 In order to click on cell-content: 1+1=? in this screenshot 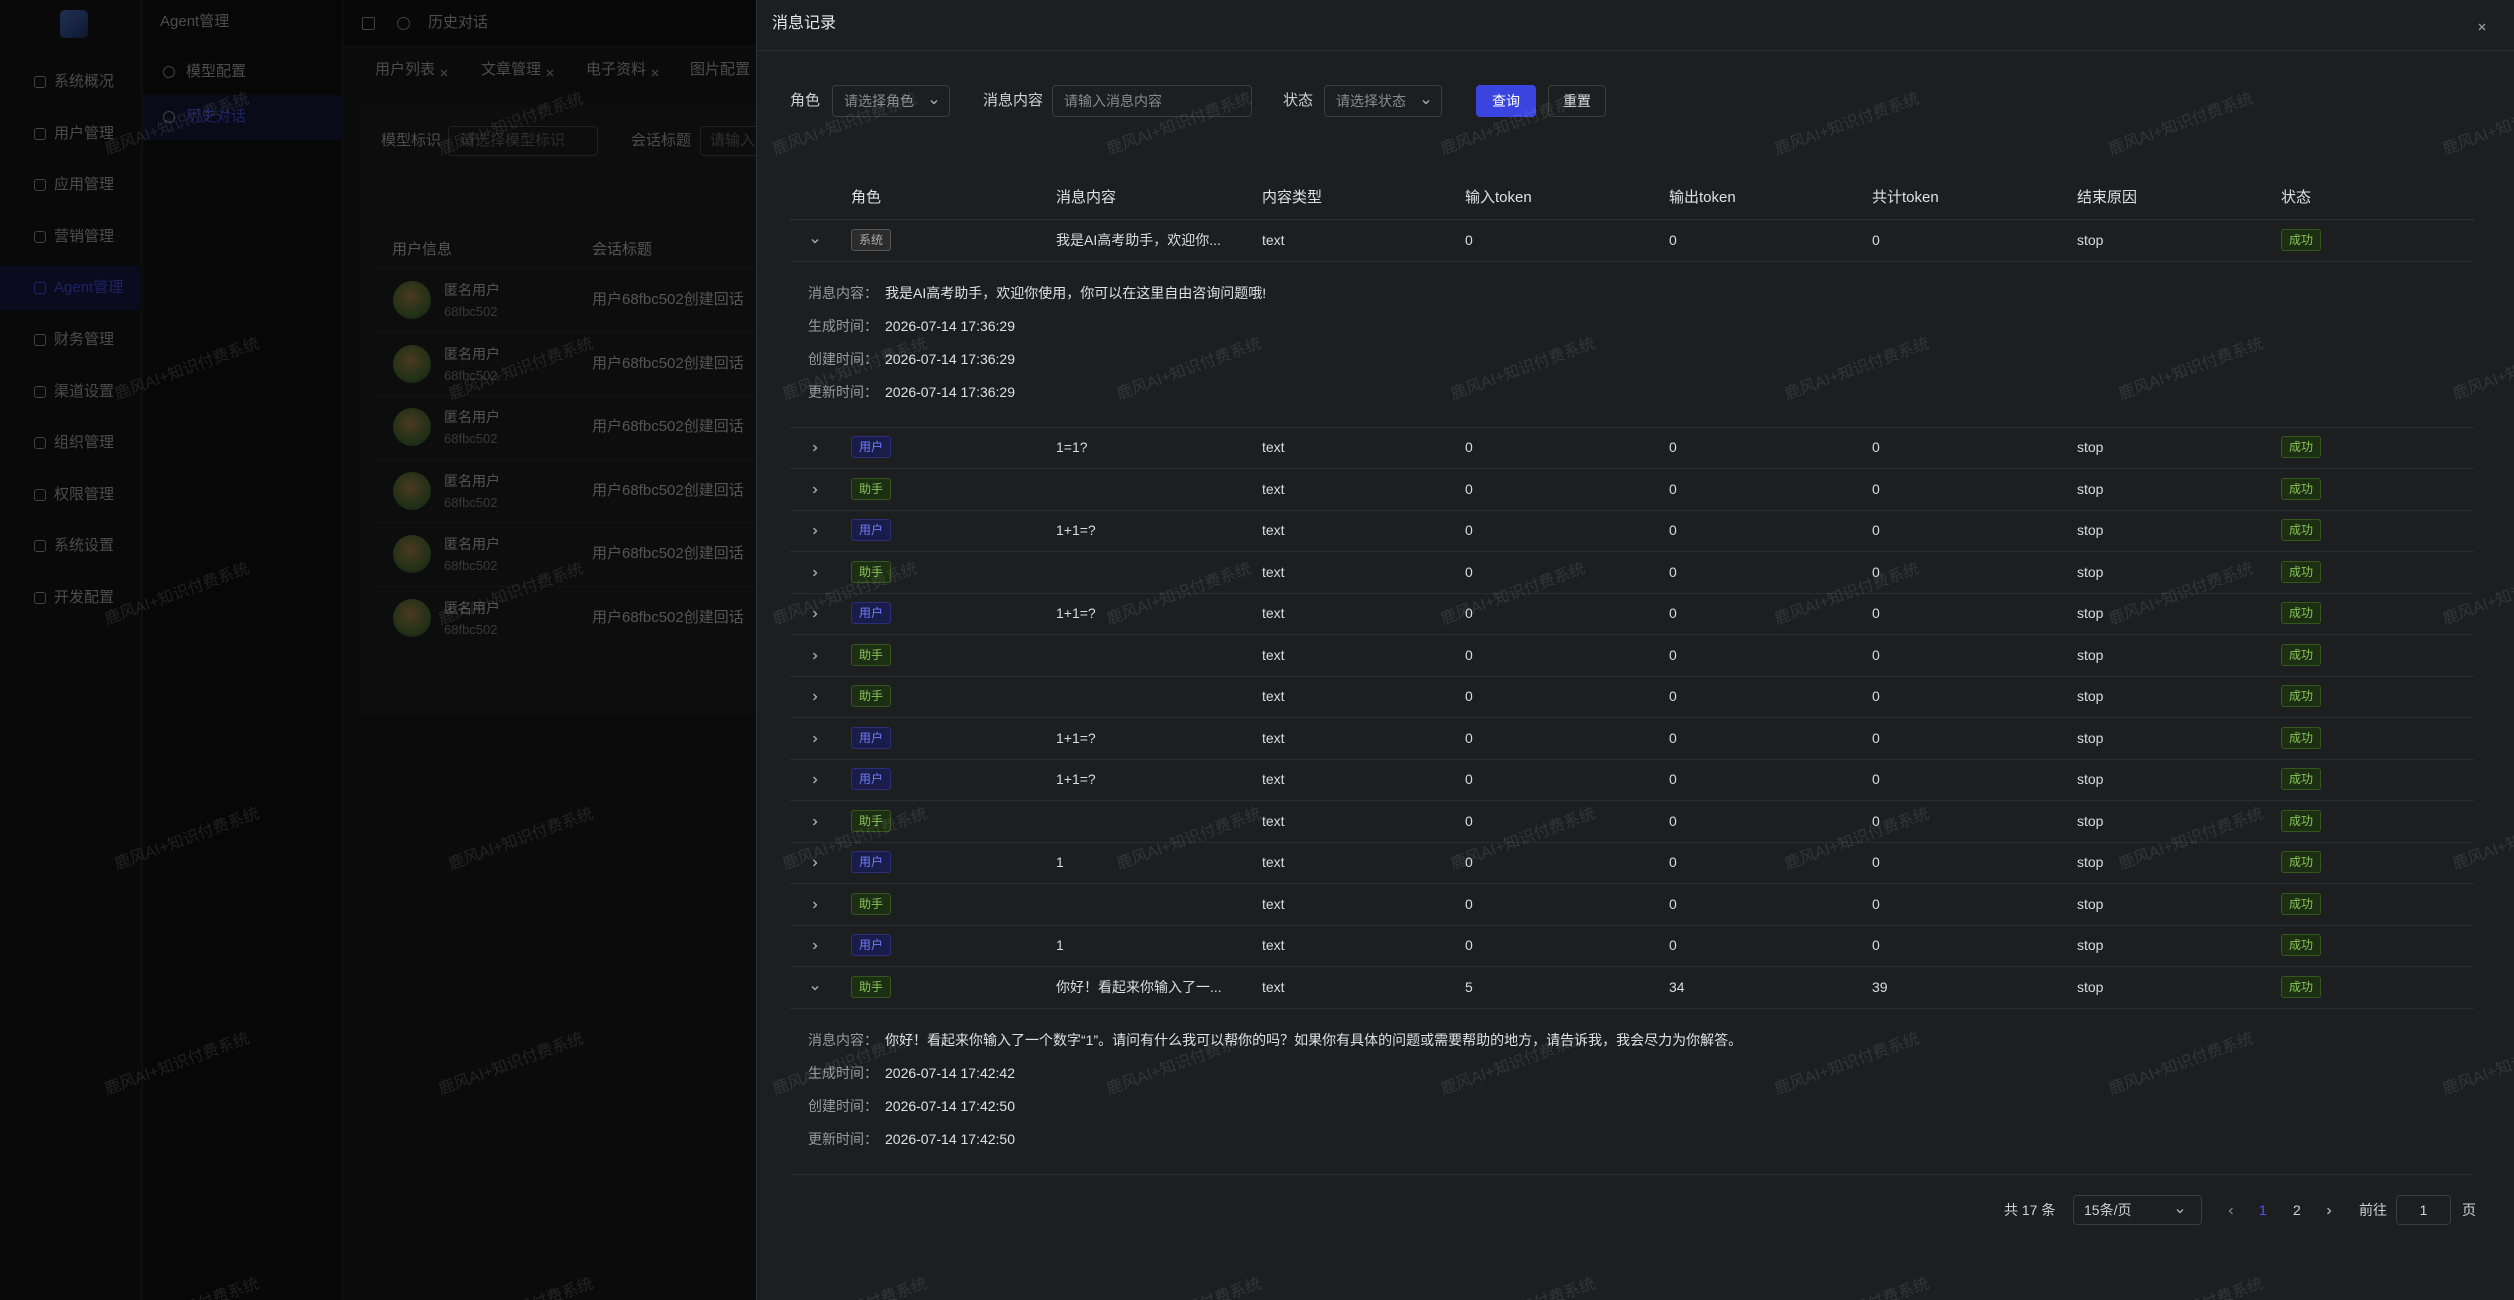, I will do `click(1076, 737)`.